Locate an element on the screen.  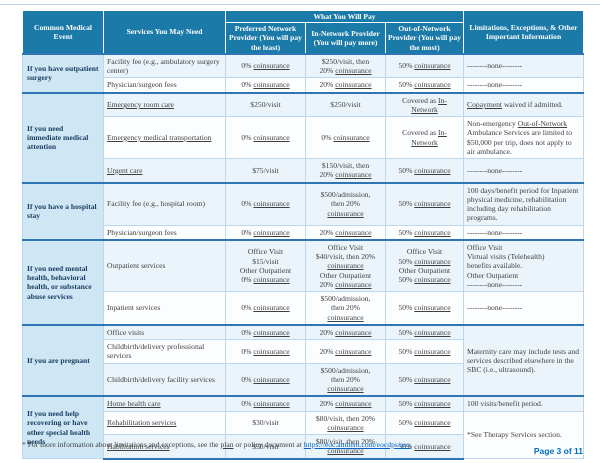
service-cell: Outpatient services is located at coordinates (164, 265).